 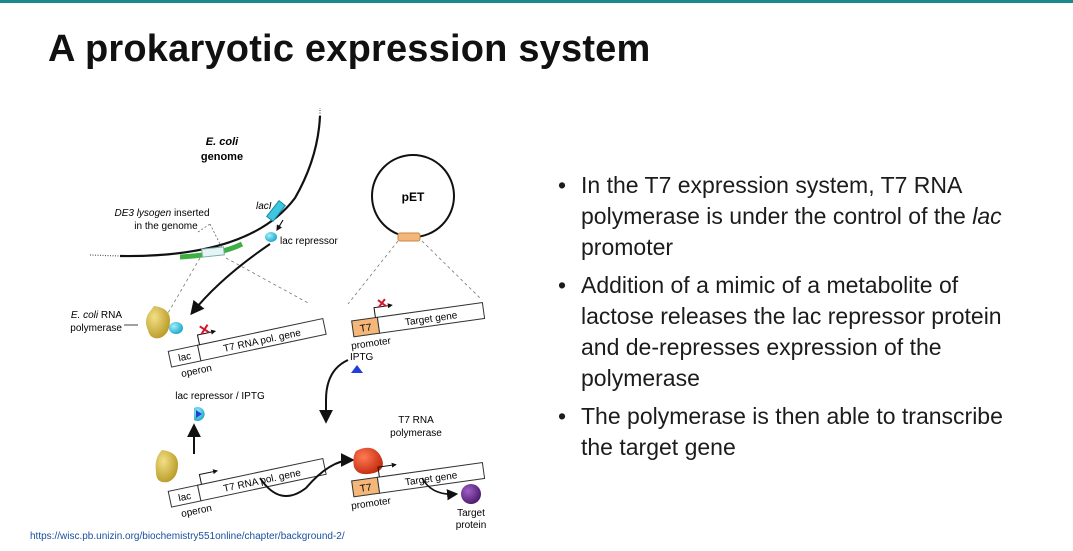 What do you see at coordinates (536, 1) in the screenshot?
I see `accent-top-bar` at bounding box center [536, 1].